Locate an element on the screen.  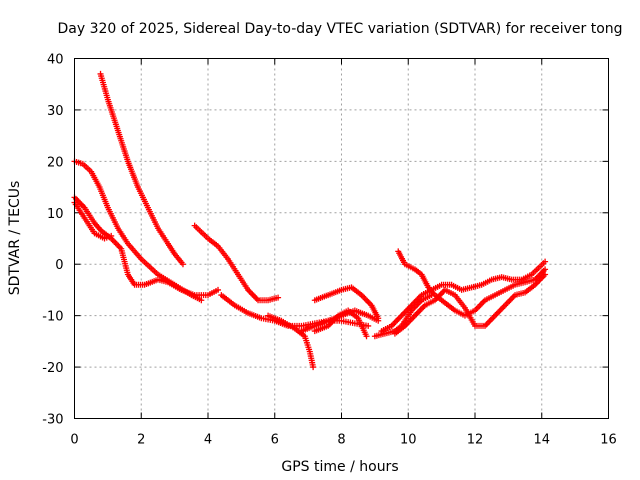
y-tick-label: 30 is located at coordinates (55, 111).